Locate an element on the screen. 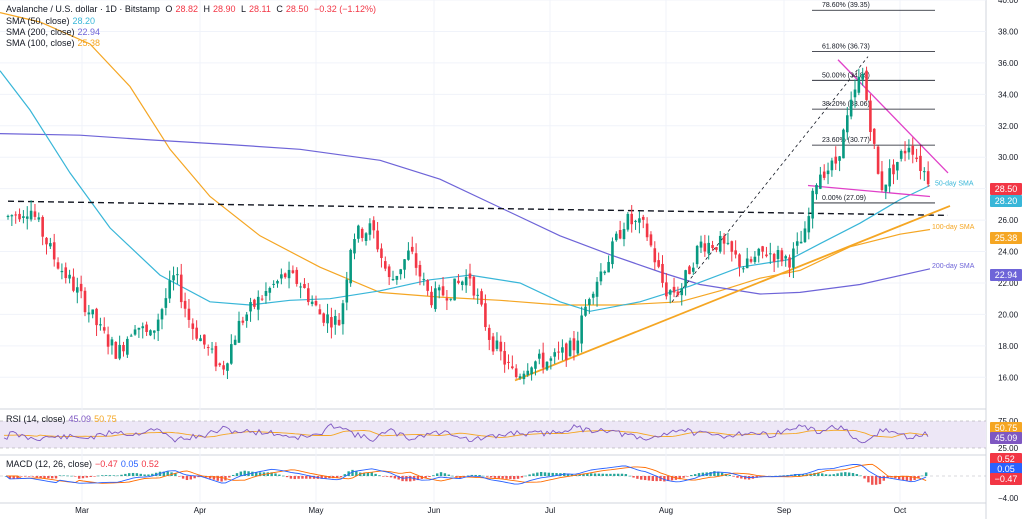 This screenshot has height=519, width=1024. ohlc-close: 28.50 is located at coordinates (297, 9).